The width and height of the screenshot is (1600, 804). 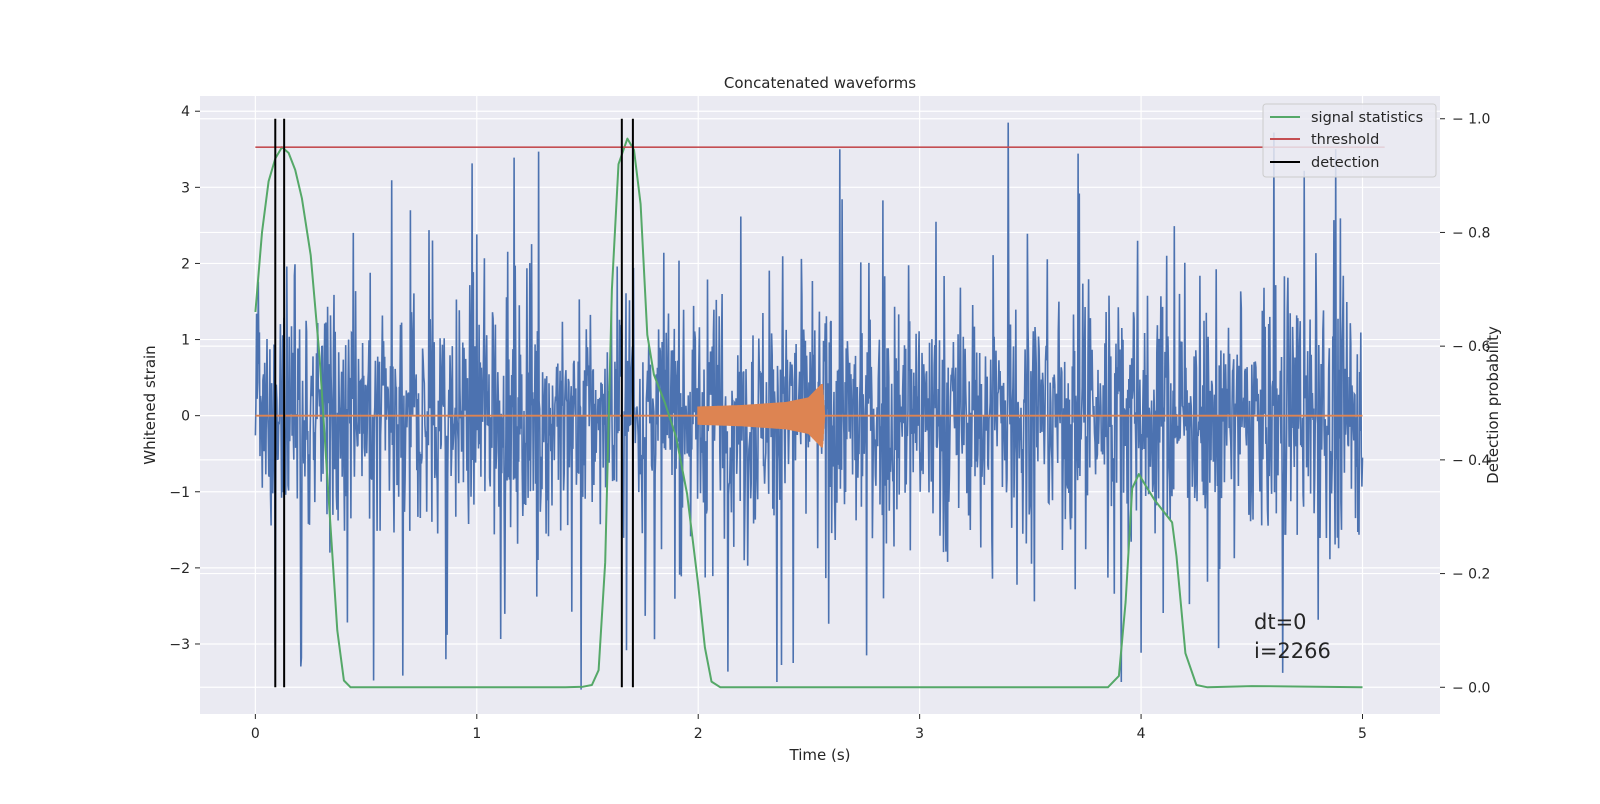 What do you see at coordinates (185, 341) in the screenshot?
I see `y-tick-label: 1` at bounding box center [185, 341].